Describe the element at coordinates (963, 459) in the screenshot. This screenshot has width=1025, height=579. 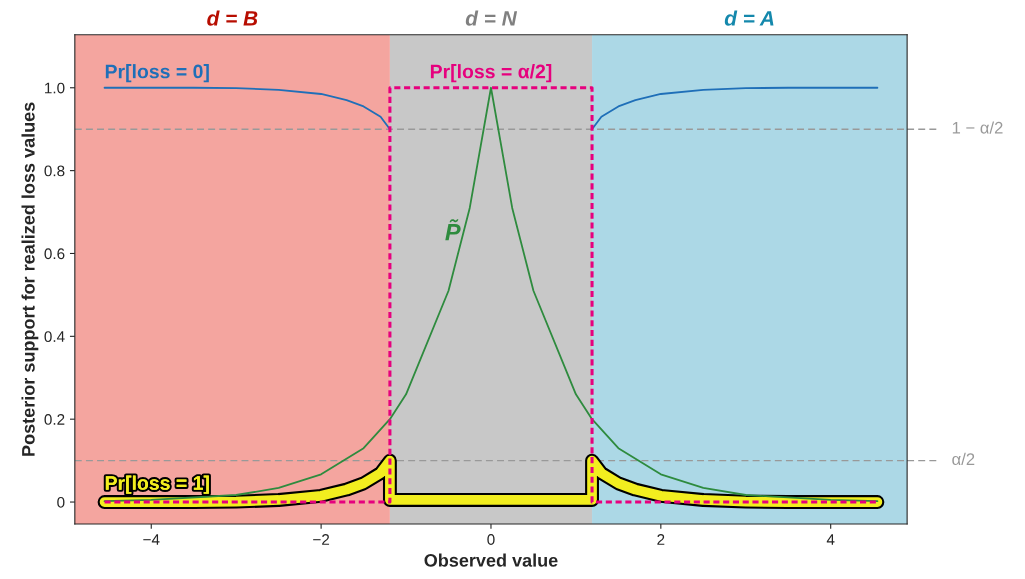
I see `ref-line-label: α/2` at that location.